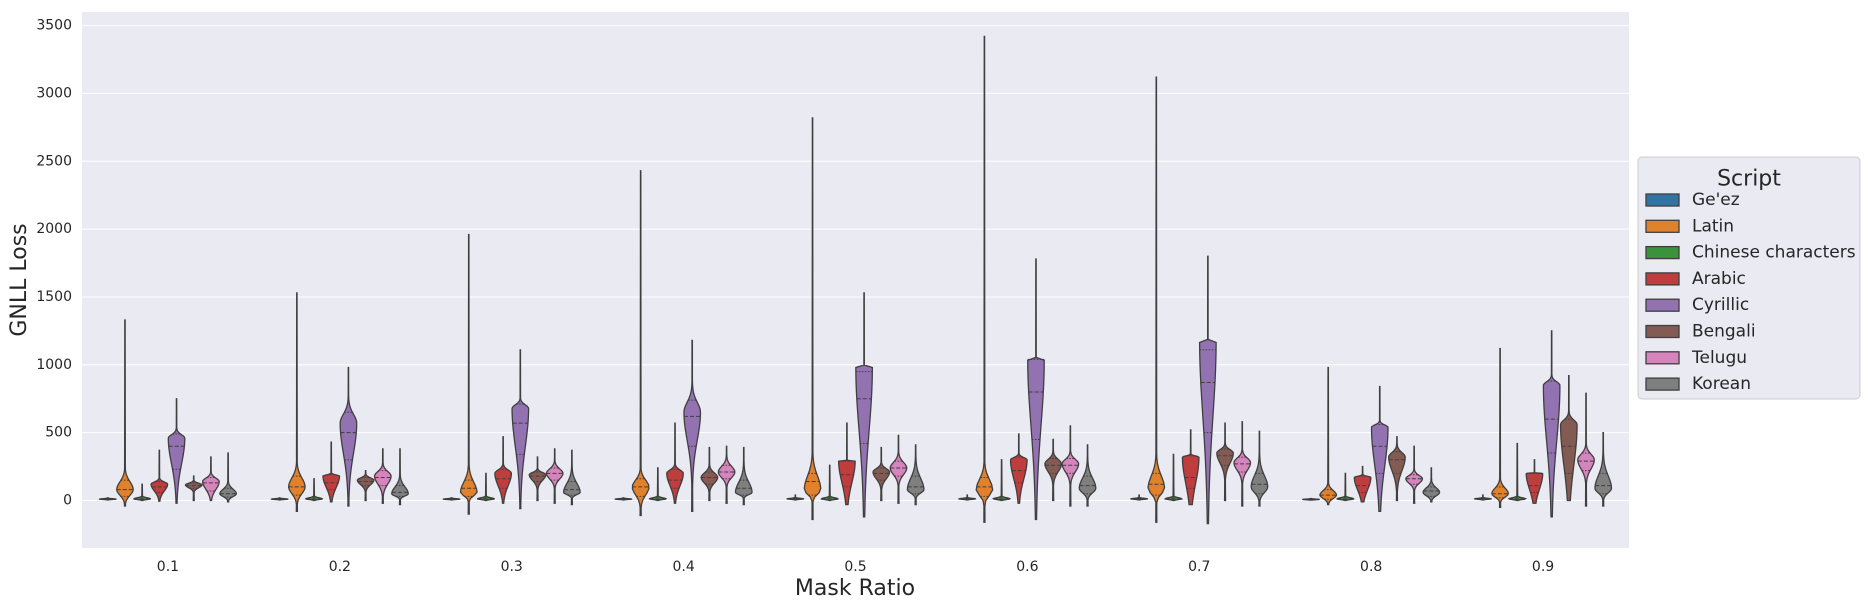 This screenshot has width=1868, height=608. Describe the element at coordinates (1716, 200) in the screenshot. I see `legend-label: Ge'ez` at that location.